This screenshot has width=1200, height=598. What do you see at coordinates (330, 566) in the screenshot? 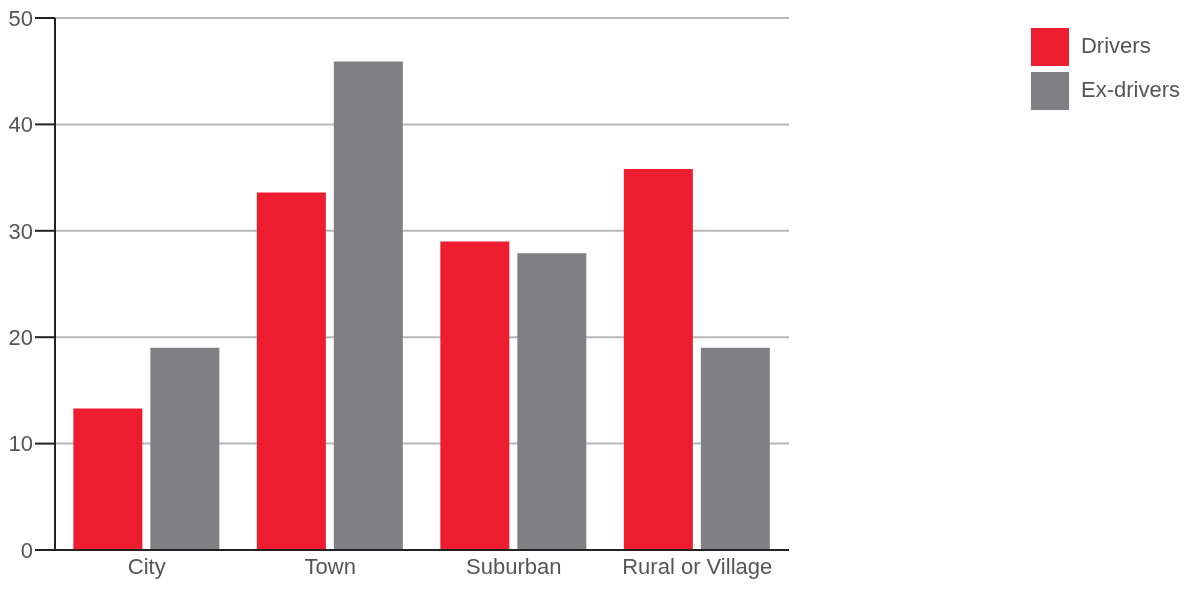
I see `x-tick-label: Town` at bounding box center [330, 566].